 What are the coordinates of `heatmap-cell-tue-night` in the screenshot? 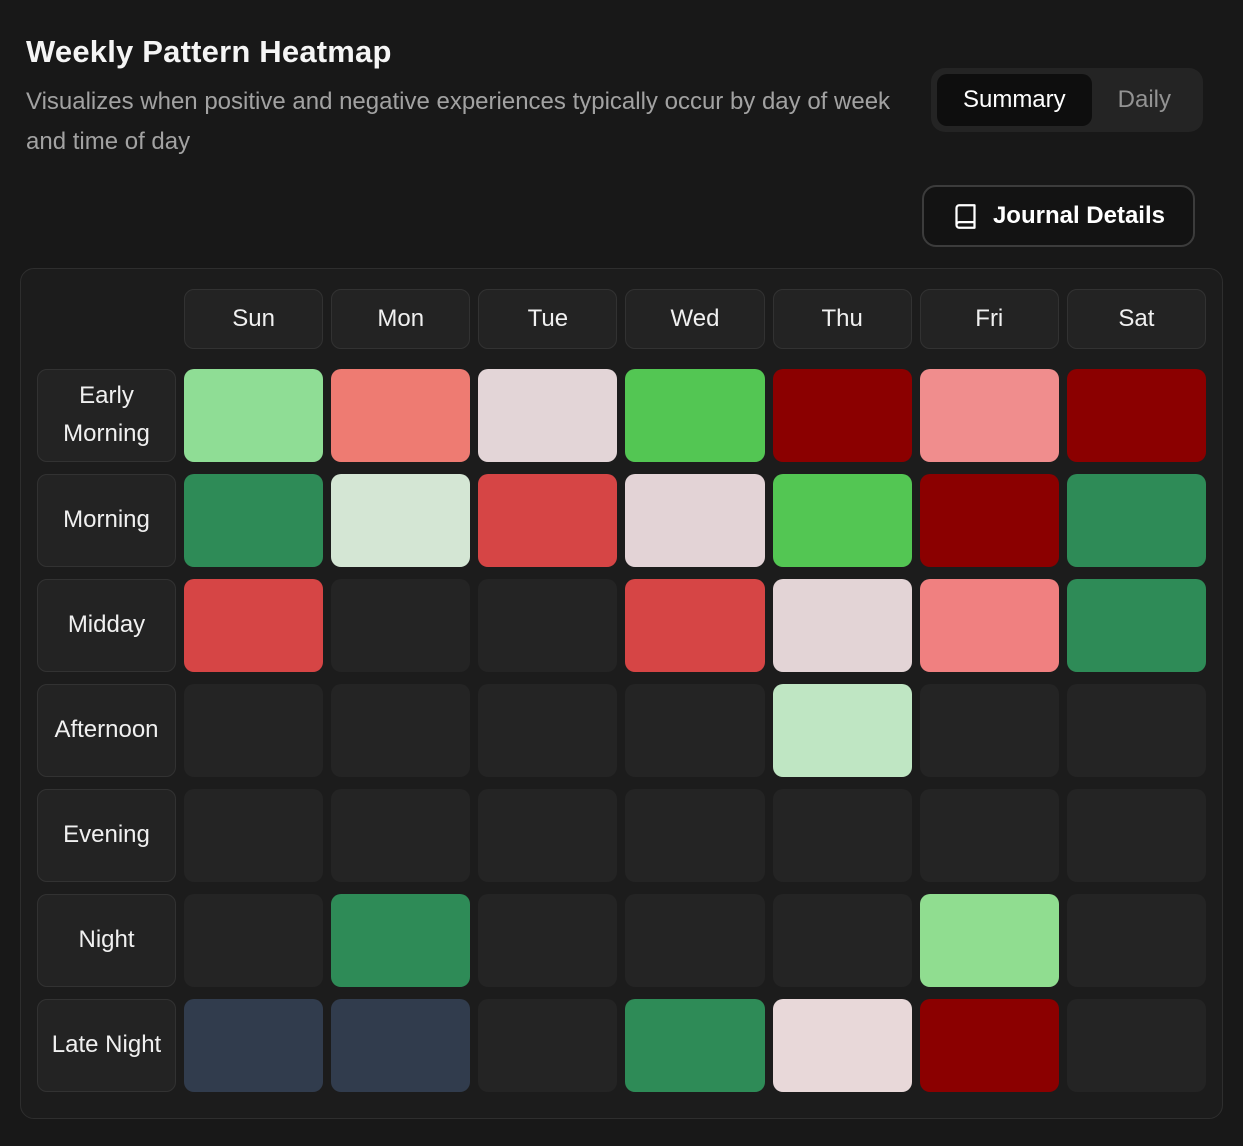 It's located at (548, 940).